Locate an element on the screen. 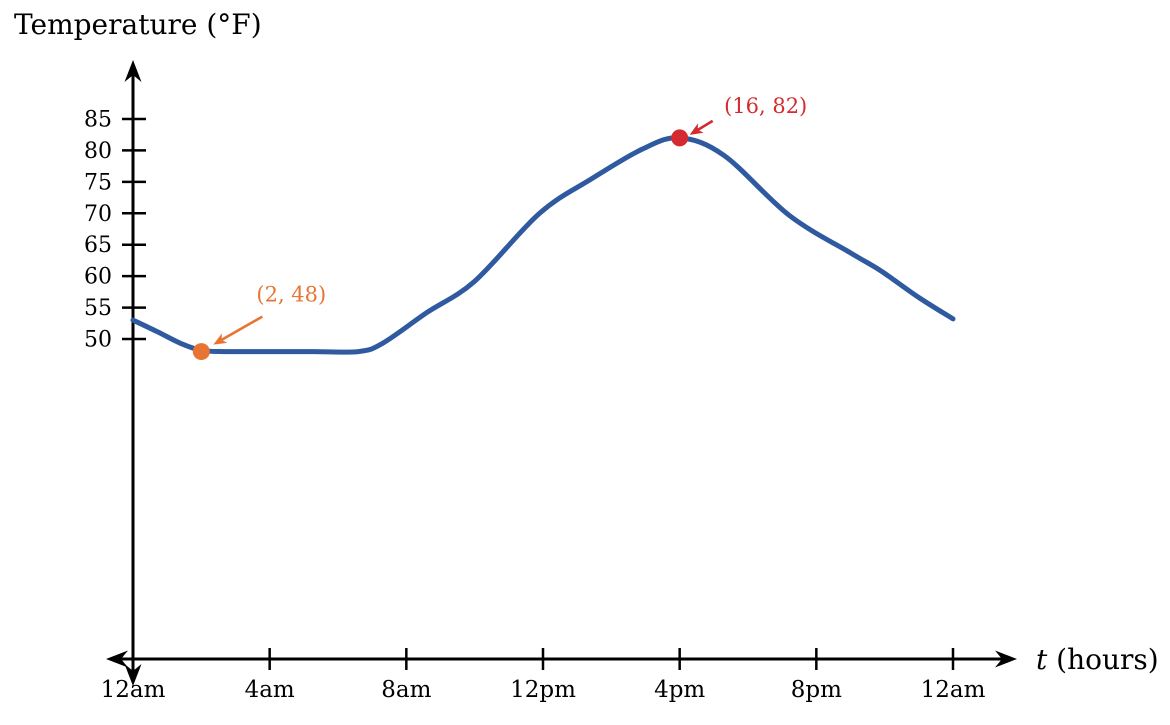 The image size is (1170, 725). x-tick-label: 8pm is located at coordinates (816, 690).